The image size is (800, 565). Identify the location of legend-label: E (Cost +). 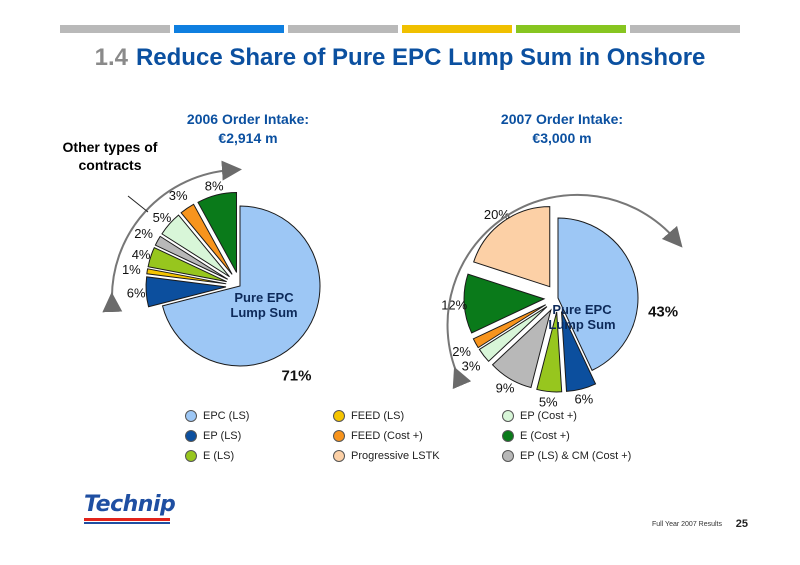
(545, 436).